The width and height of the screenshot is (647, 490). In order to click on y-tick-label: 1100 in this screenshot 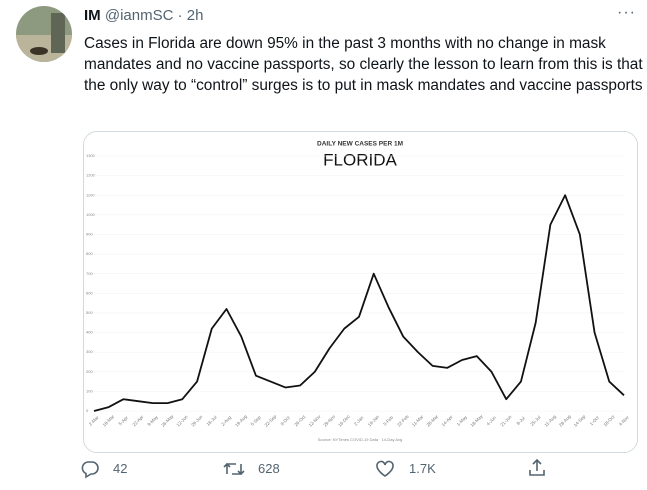, I will do `click(90, 194)`.